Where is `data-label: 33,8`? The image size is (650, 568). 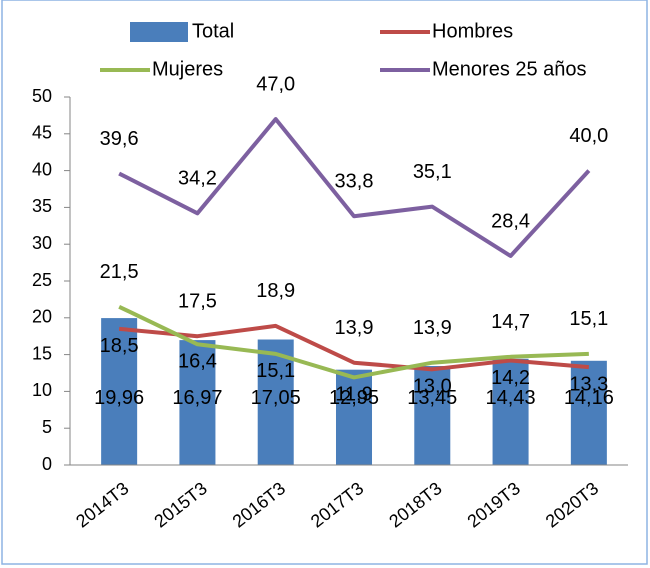 data-label: 33,8 is located at coordinates (354, 182).